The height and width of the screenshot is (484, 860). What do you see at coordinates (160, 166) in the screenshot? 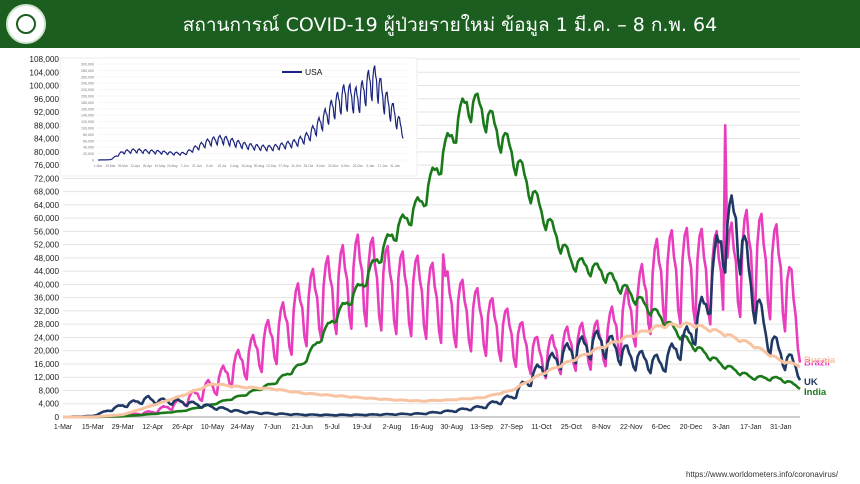
I see `inset-x-tick-label: 10-May` at bounding box center [160, 166].